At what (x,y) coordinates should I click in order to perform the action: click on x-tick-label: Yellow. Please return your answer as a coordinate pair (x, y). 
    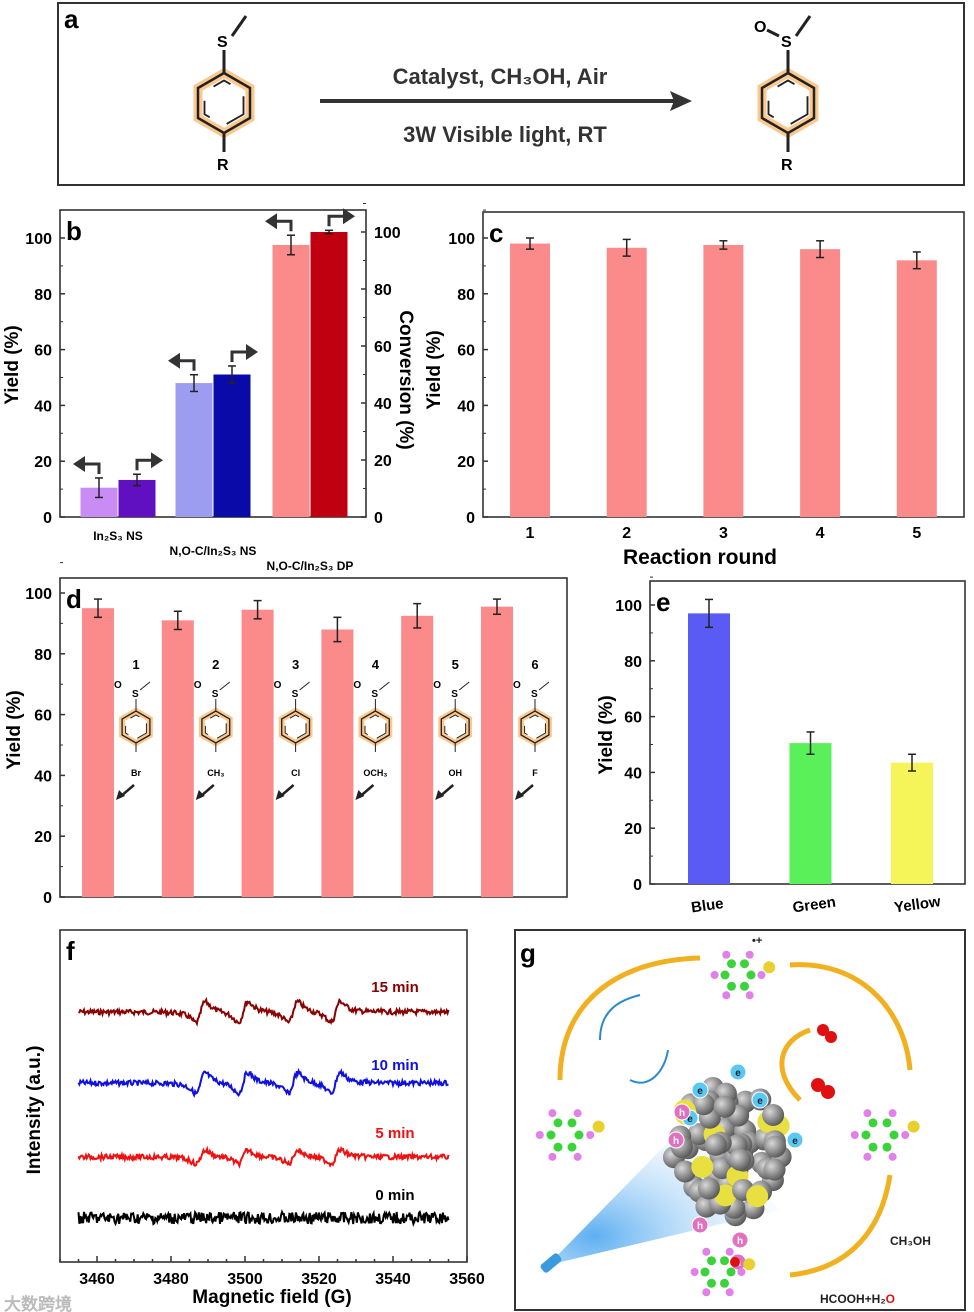
    Looking at the image, I should click on (917, 904).